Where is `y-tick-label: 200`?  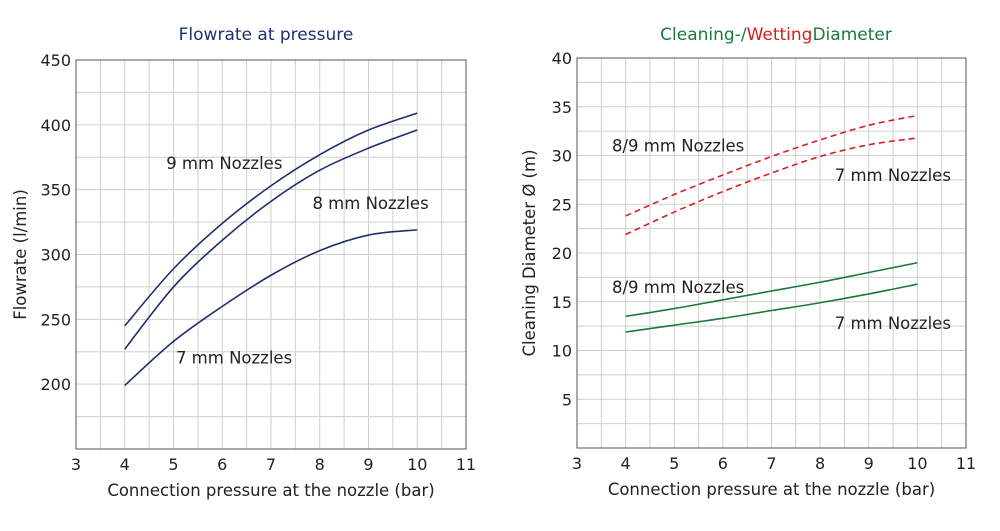
y-tick-label: 200 is located at coordinates (55, 384).